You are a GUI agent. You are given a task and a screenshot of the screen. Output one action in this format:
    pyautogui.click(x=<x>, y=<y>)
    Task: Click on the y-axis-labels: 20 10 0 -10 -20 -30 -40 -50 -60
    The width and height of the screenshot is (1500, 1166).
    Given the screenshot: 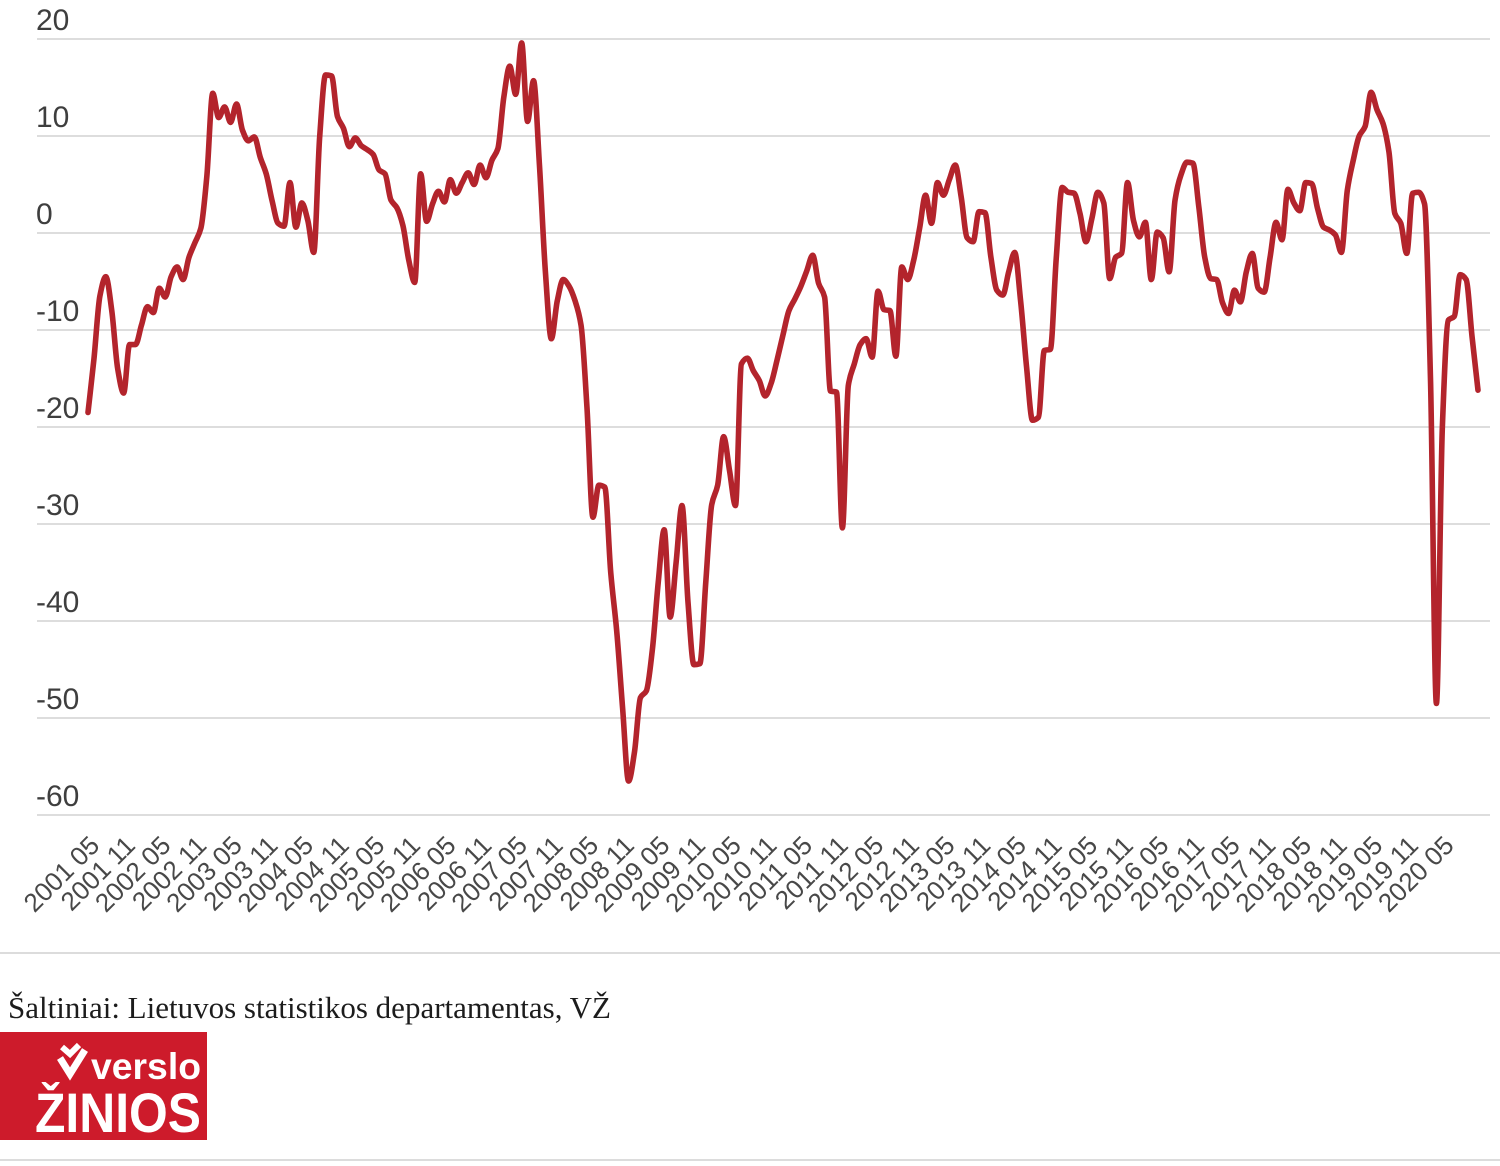 What is the action you would take?
    pyautogui.click(x=57, y=408)
    